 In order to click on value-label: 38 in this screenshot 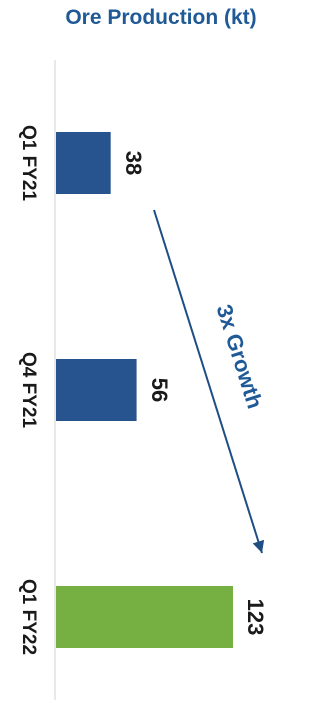, I will do `click(133, 163)`.